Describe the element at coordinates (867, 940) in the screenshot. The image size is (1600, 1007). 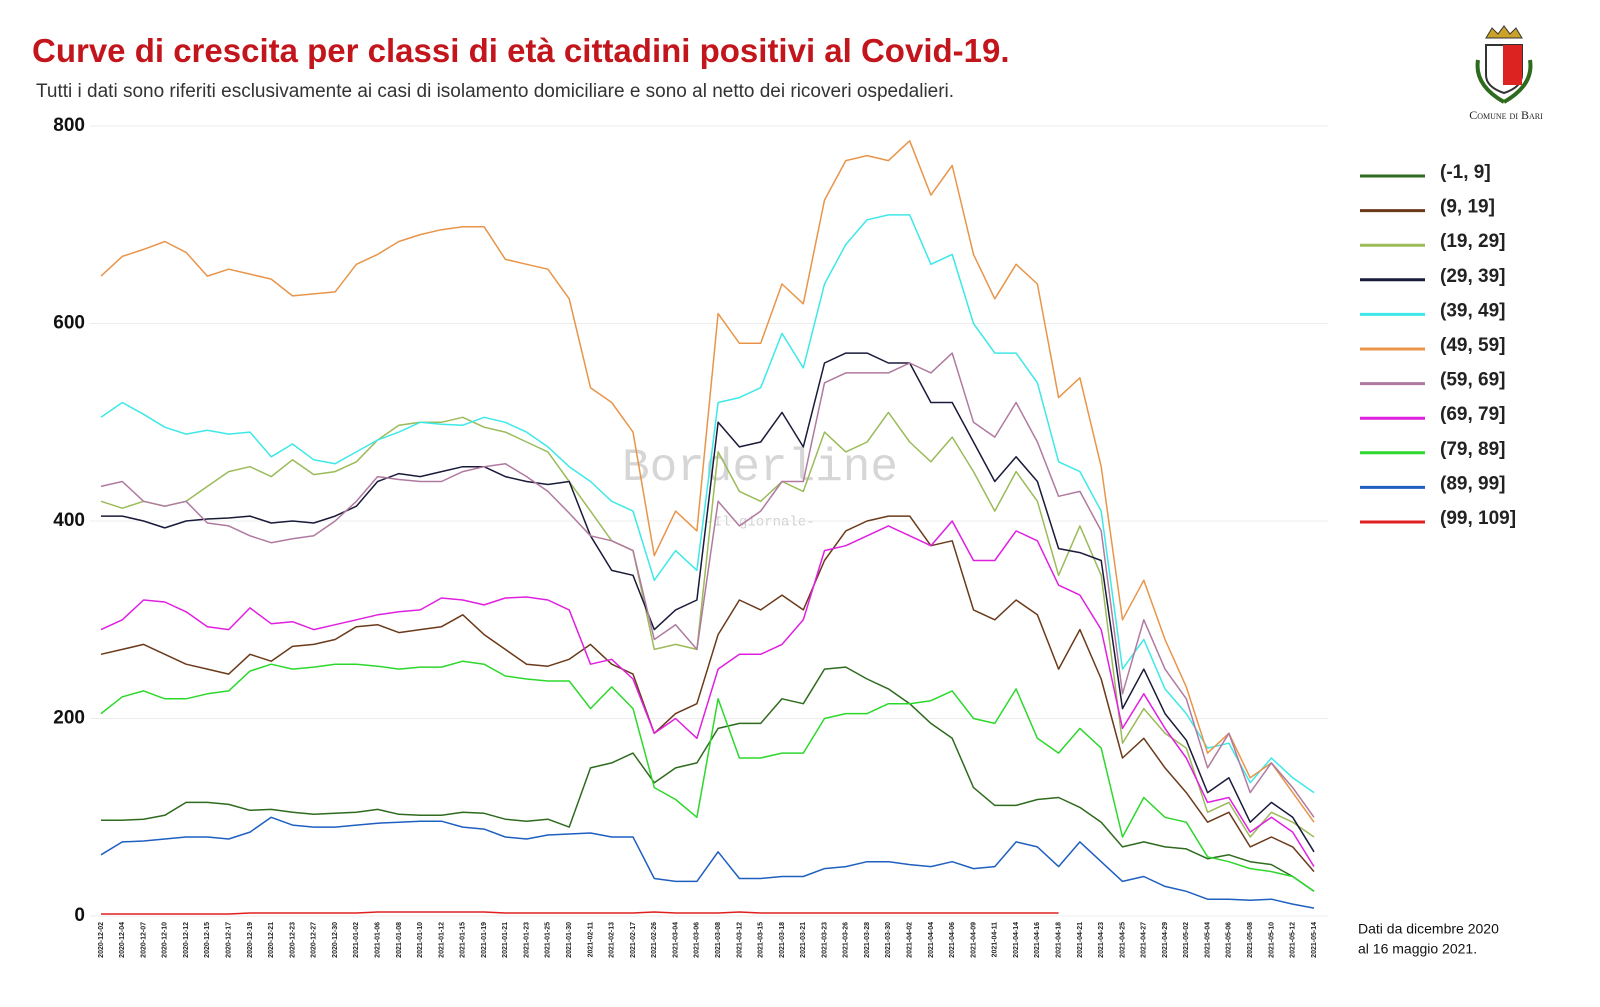
I see `x-tick-label: 2021-03-28` at that location.